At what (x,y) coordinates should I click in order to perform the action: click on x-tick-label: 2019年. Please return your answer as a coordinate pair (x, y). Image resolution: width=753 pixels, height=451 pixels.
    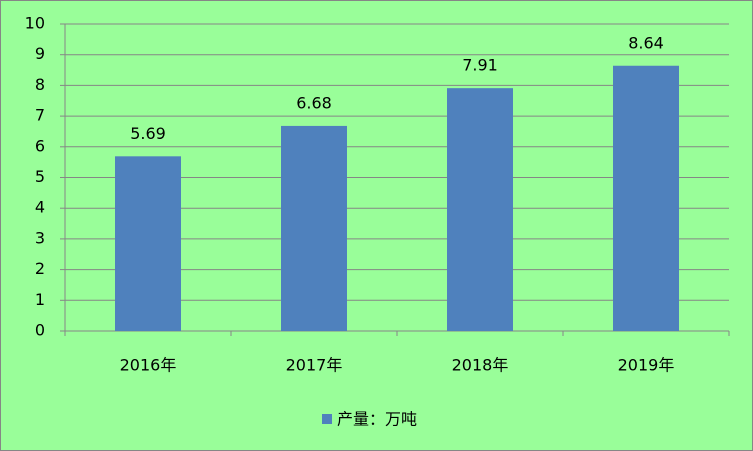
    Looking at the image, I should click on (646, 365).